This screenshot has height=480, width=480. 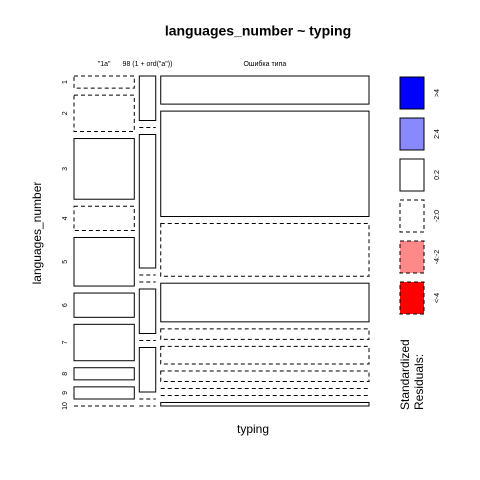 What do you see at coordinates (65, 406) in the screenshot?
I see `row-label: 10` at bounding box center [65, 406].